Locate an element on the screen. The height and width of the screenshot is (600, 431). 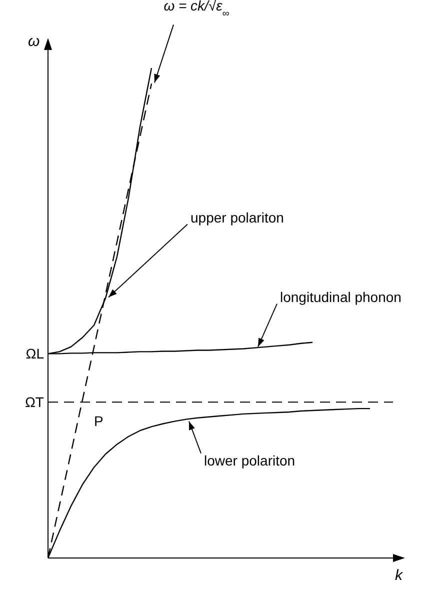
text: upper polariton is located at coordinates (237, 217).